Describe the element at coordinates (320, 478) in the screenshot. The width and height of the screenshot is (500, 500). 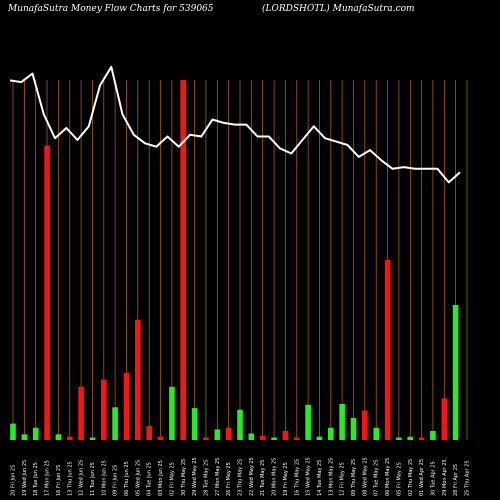
I see `x-tick-label: 14 Tue May 25` at that location.